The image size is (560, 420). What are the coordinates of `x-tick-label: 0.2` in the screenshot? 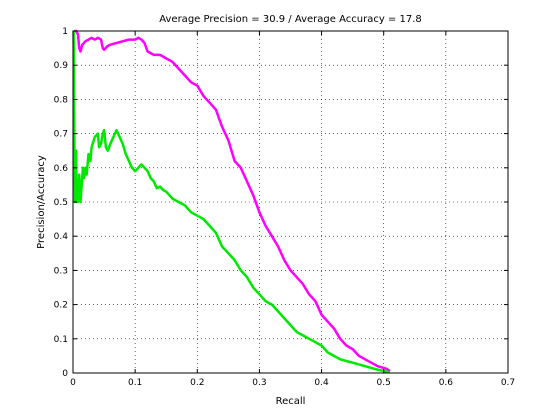 It's located at (197, 383).